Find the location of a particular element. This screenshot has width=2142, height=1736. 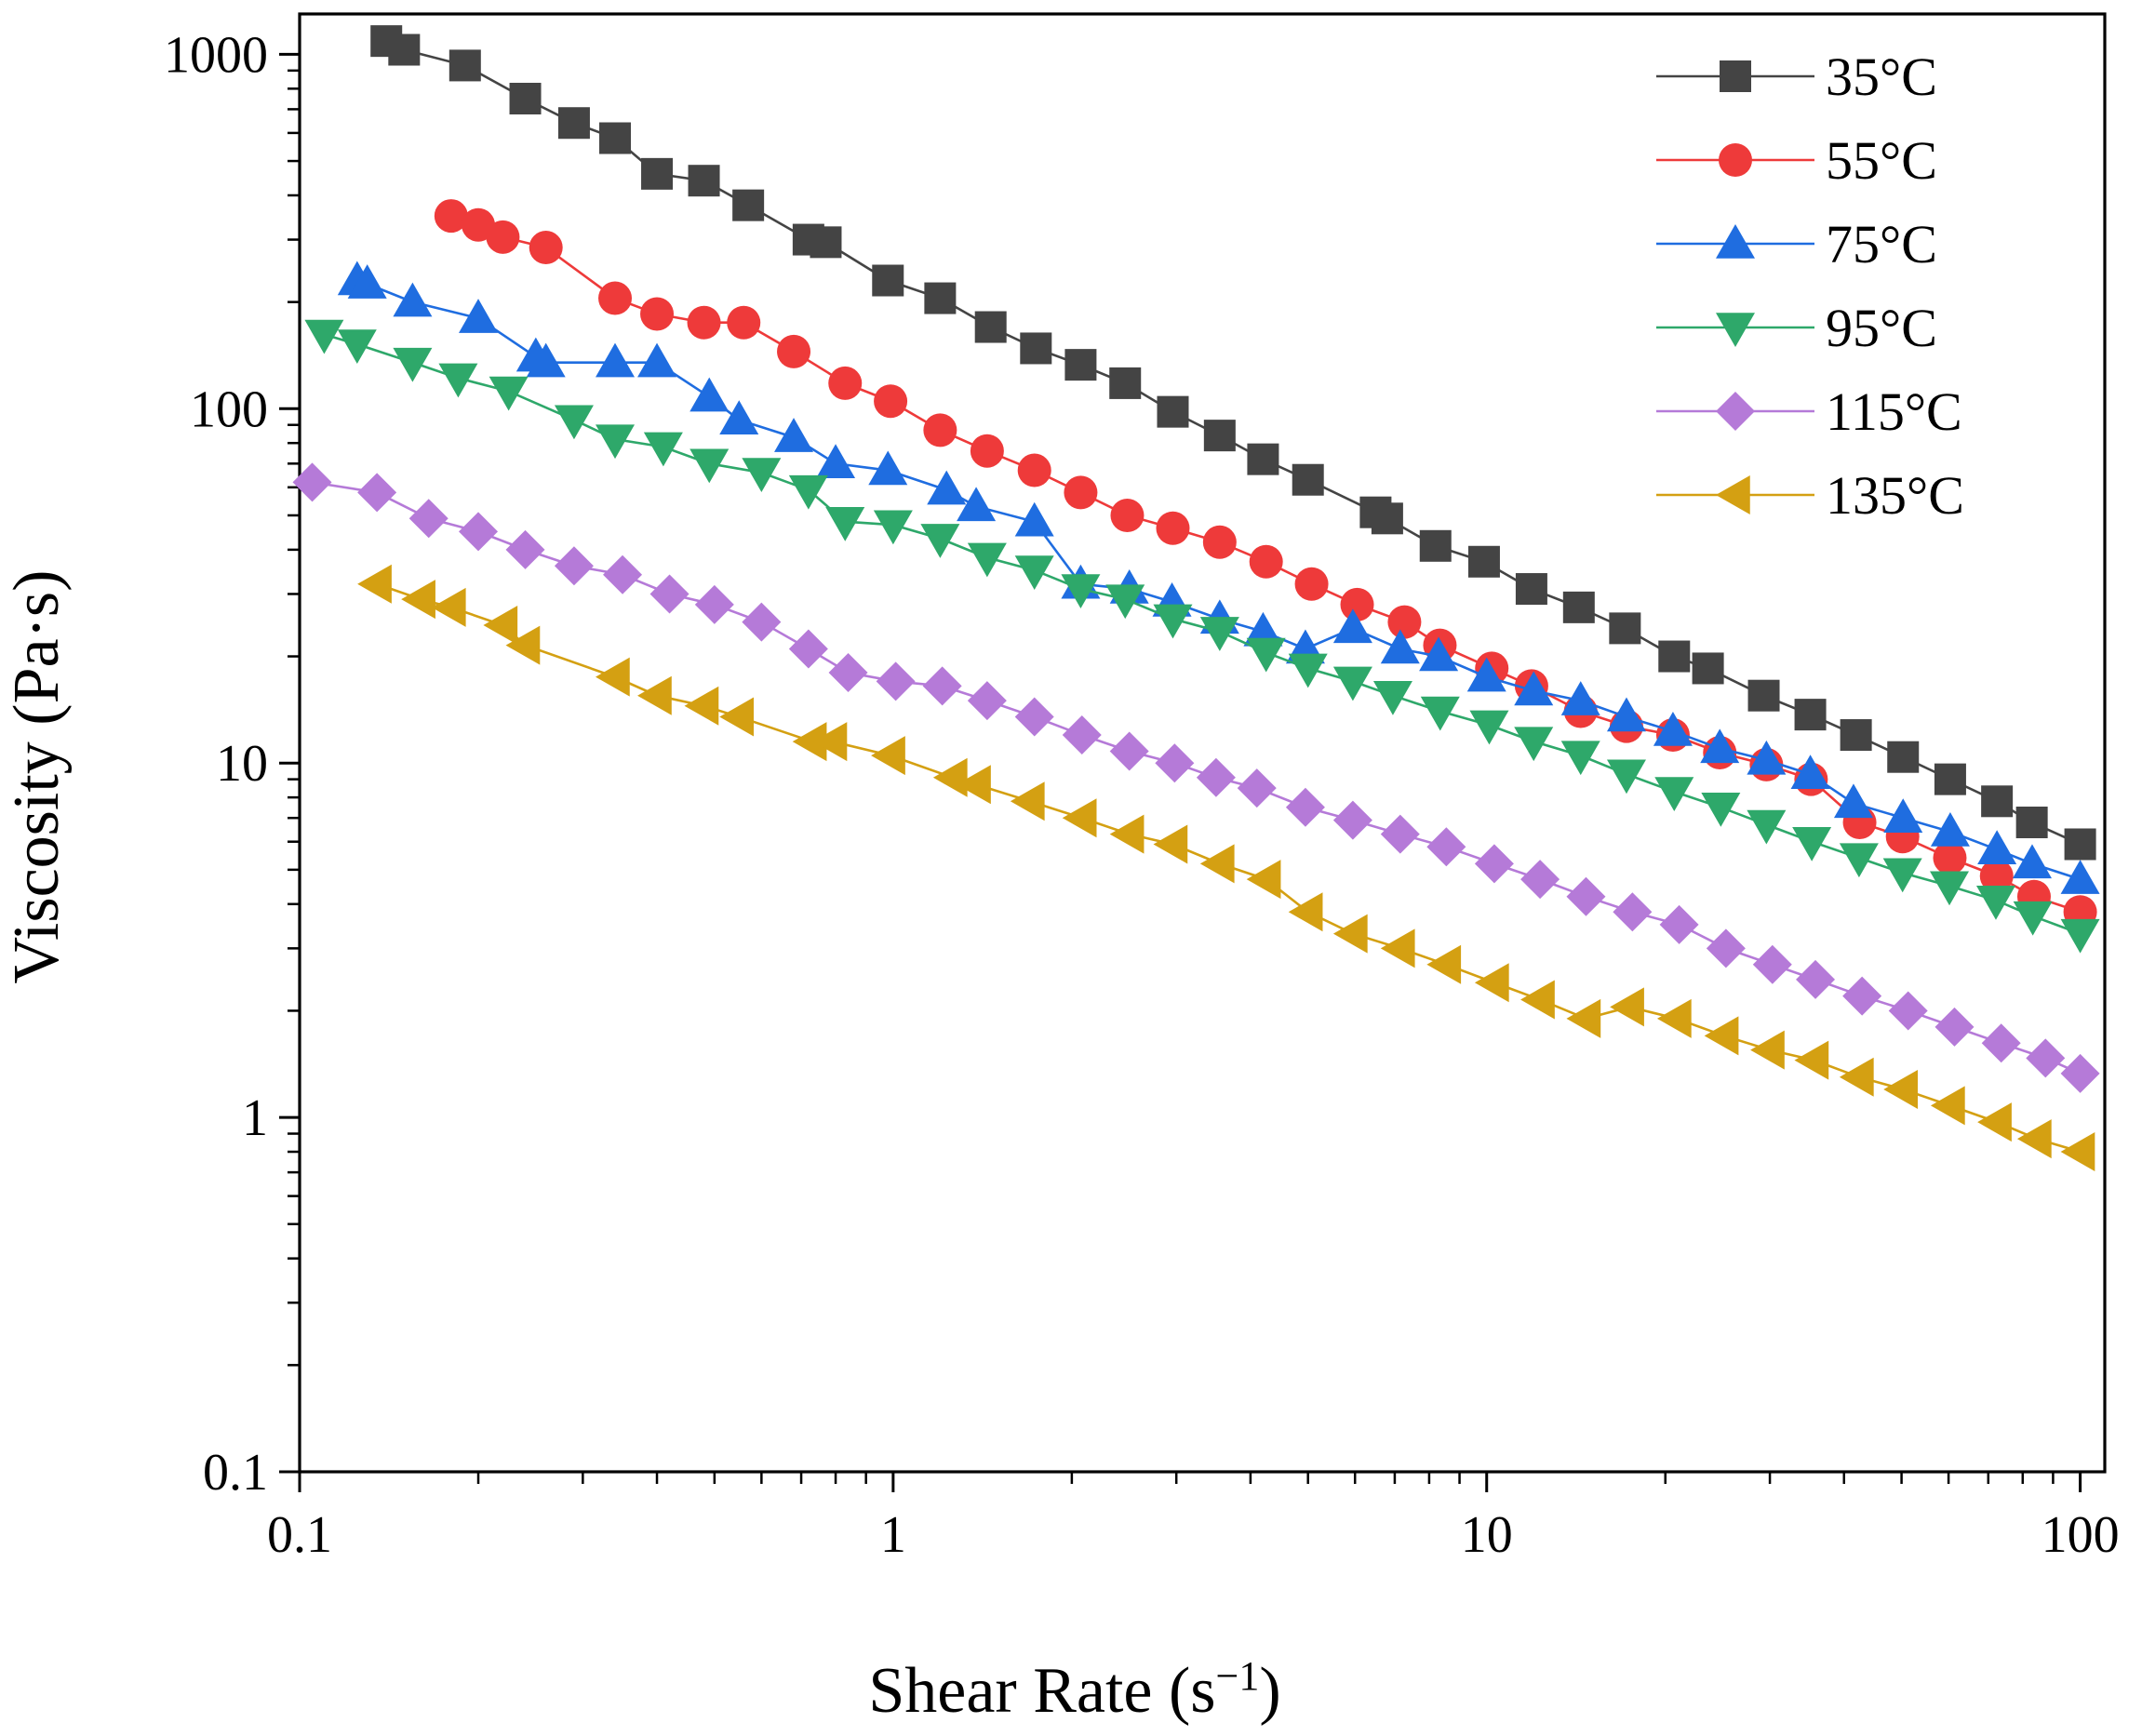

y-tick-label: 1000 is located at coordinates (216, 55).